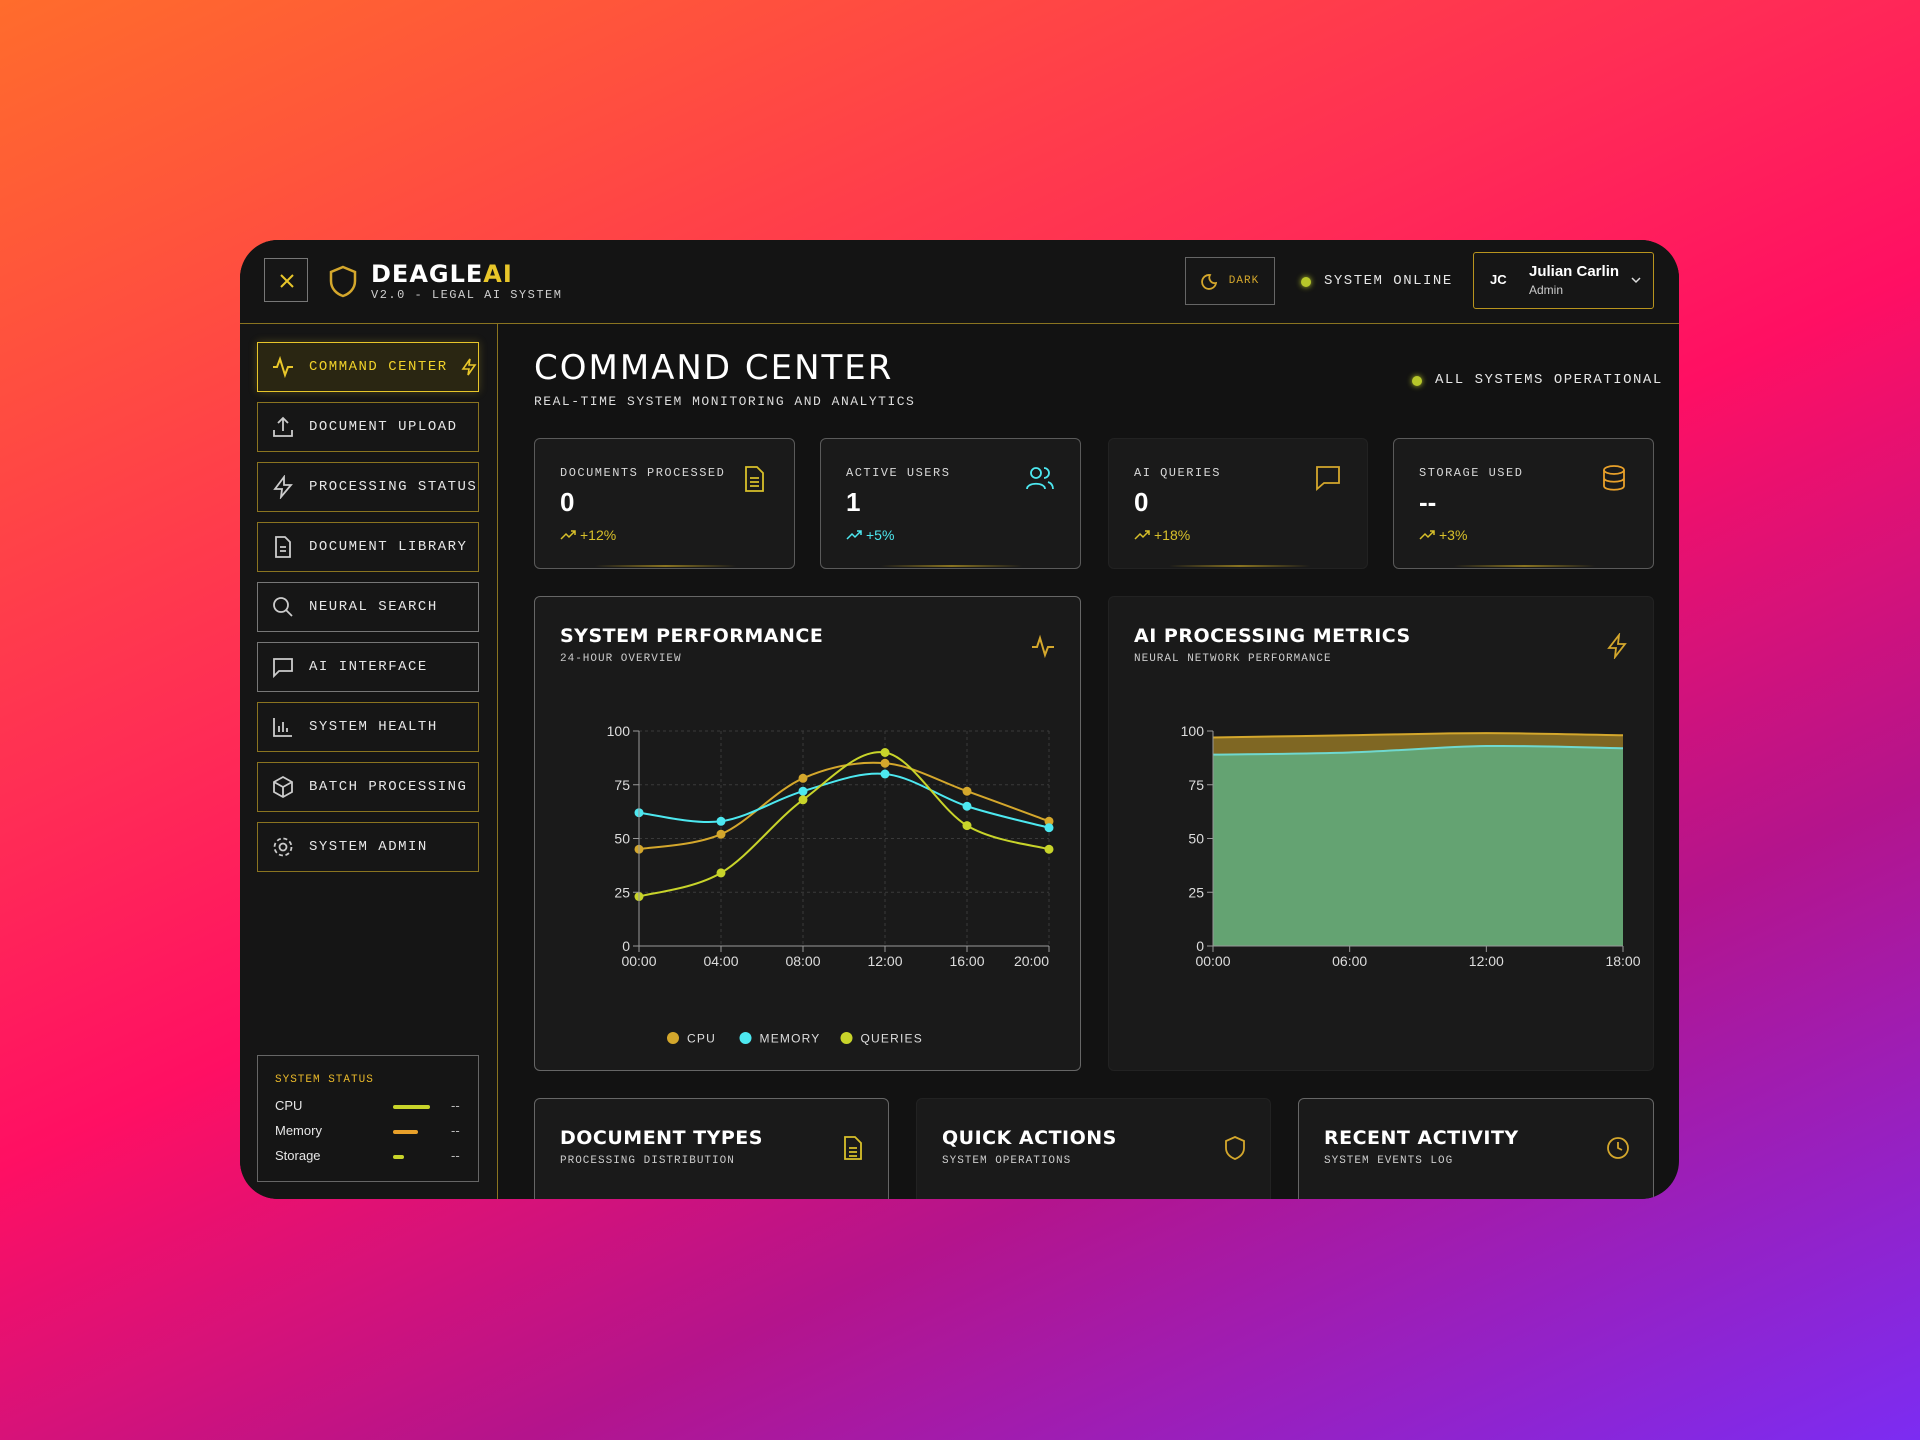 The height and width of the screenshot is (1440, 1920). What do you see at coordinates (1427, 535) in the screenshot?
I see `trend-icon` at bounding box center [1427, 535].